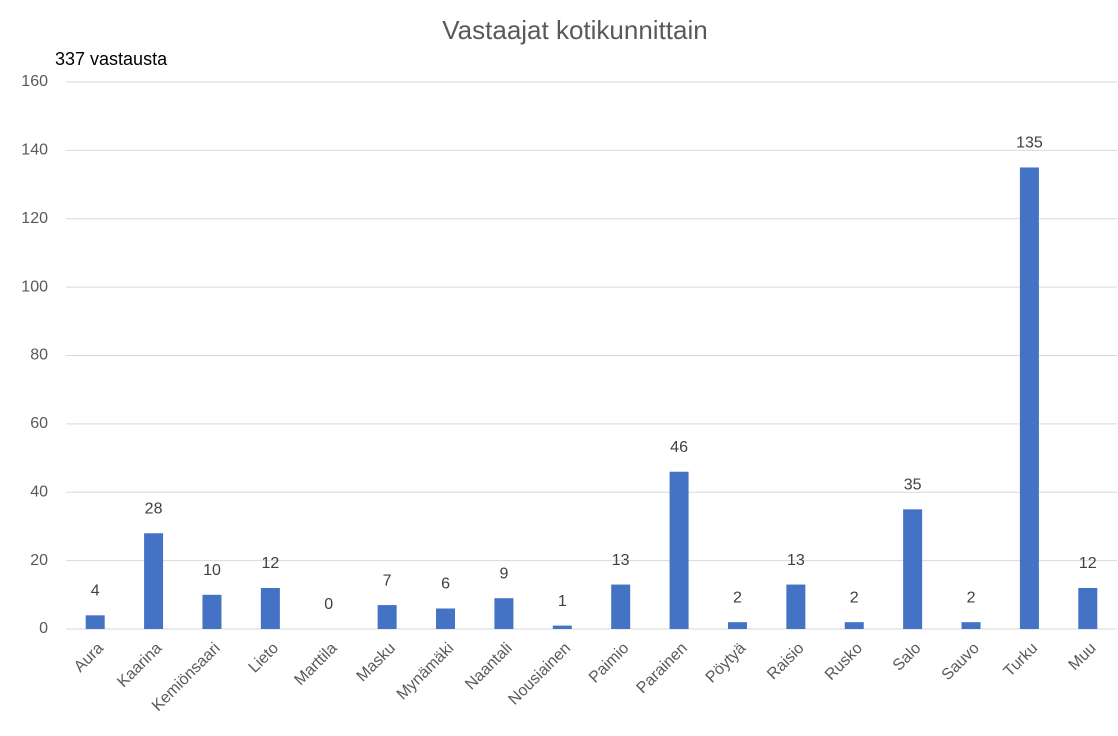  What do you see at coordinates (154, 508) in the screenshot?
I see `data-label: 28` at bounding box center [154, 508].